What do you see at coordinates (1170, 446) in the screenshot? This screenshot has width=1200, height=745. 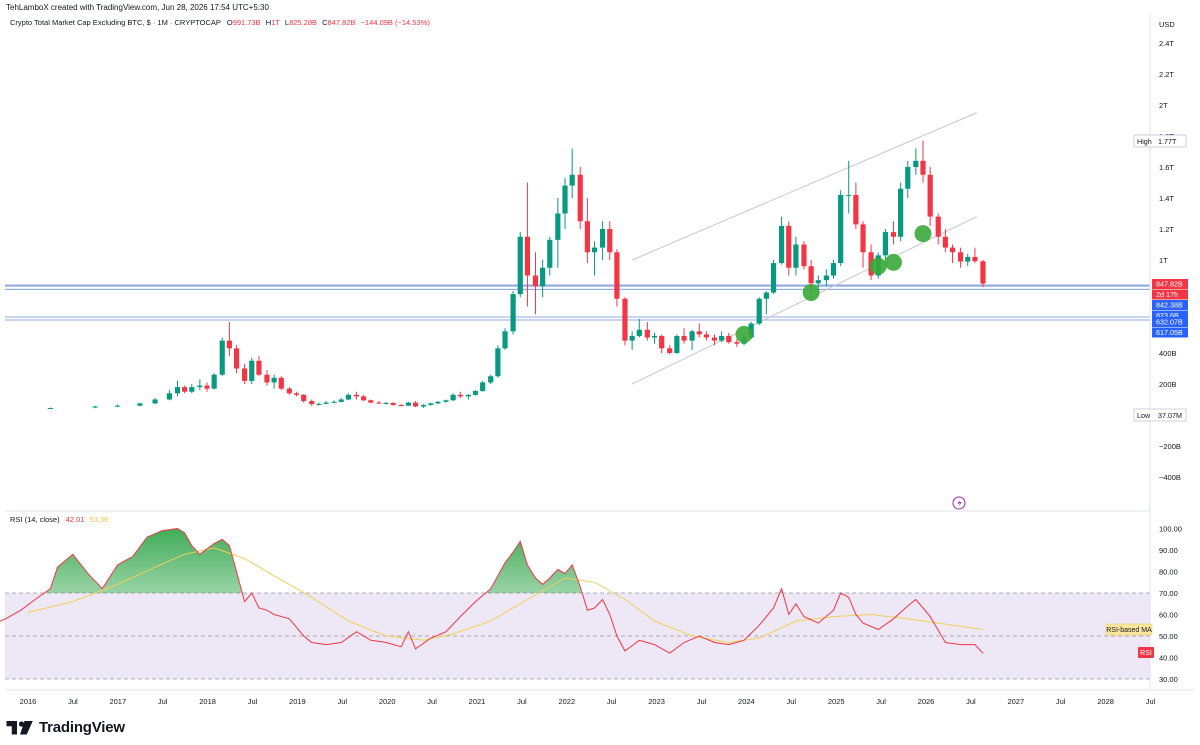 I see `price-tick-label: −200B` at bounding box center [1170, 446].